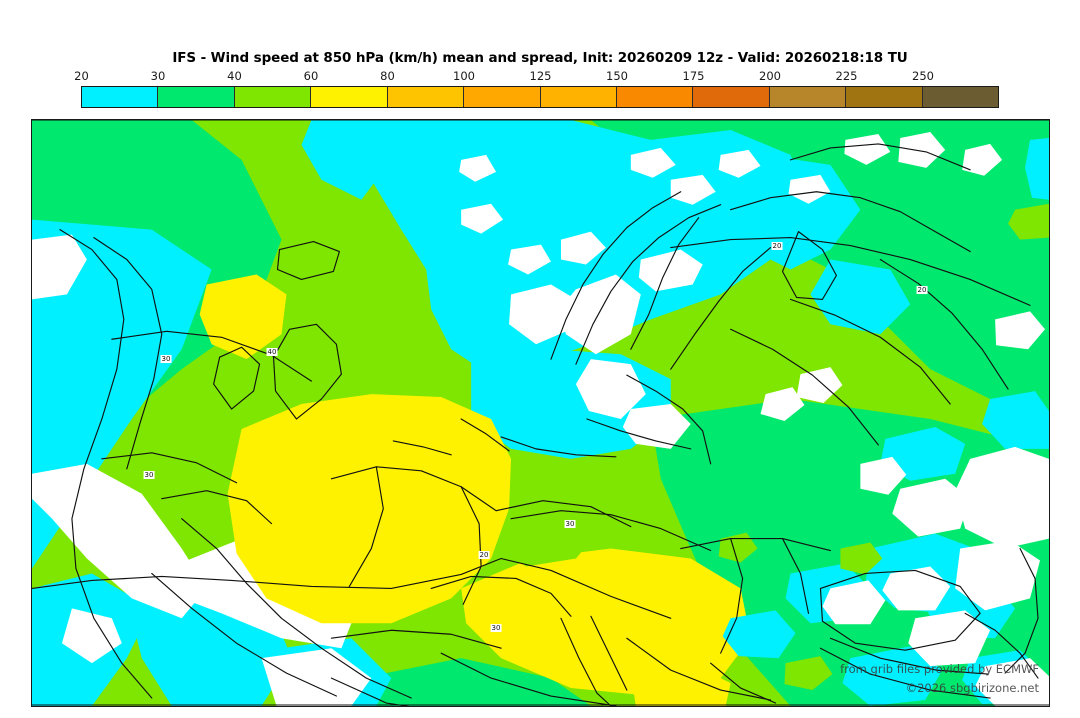  What do you see at coordinates (923, 76) in the screenshot?
I see `colorbar-tick-250: 250` at bounding box center [923, 76].